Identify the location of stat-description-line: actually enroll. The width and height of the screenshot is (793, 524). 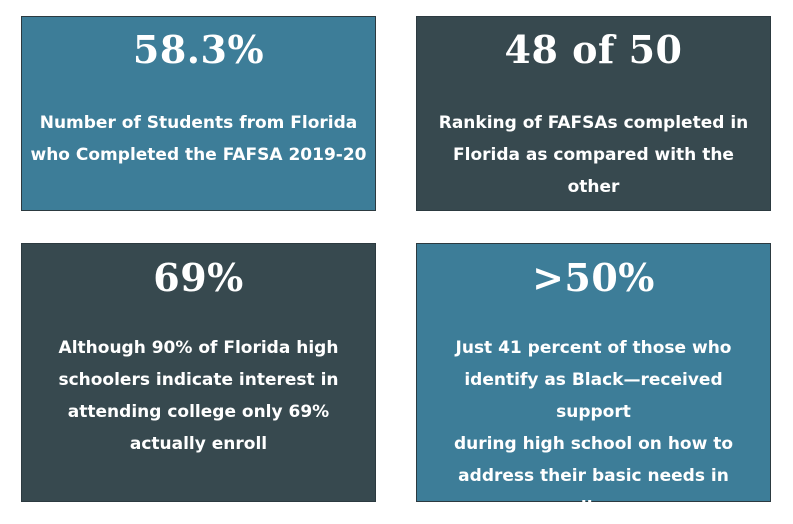
(198, 444).